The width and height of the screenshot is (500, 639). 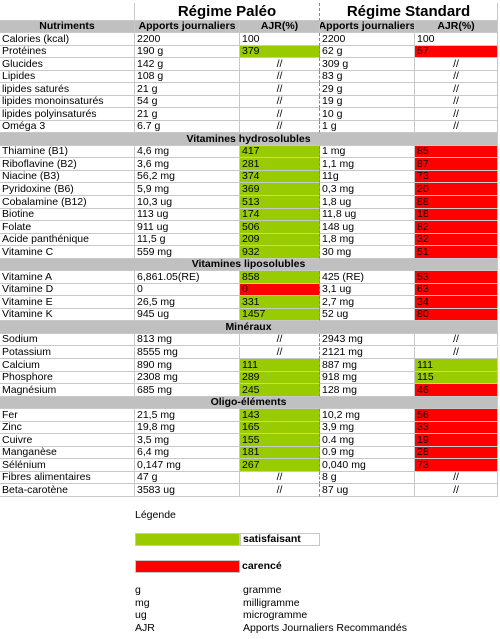 What do you see at coordinates (280, 365) in the screenshot?
I see `ajr-cell: 111` at bounding box center [280, 365].